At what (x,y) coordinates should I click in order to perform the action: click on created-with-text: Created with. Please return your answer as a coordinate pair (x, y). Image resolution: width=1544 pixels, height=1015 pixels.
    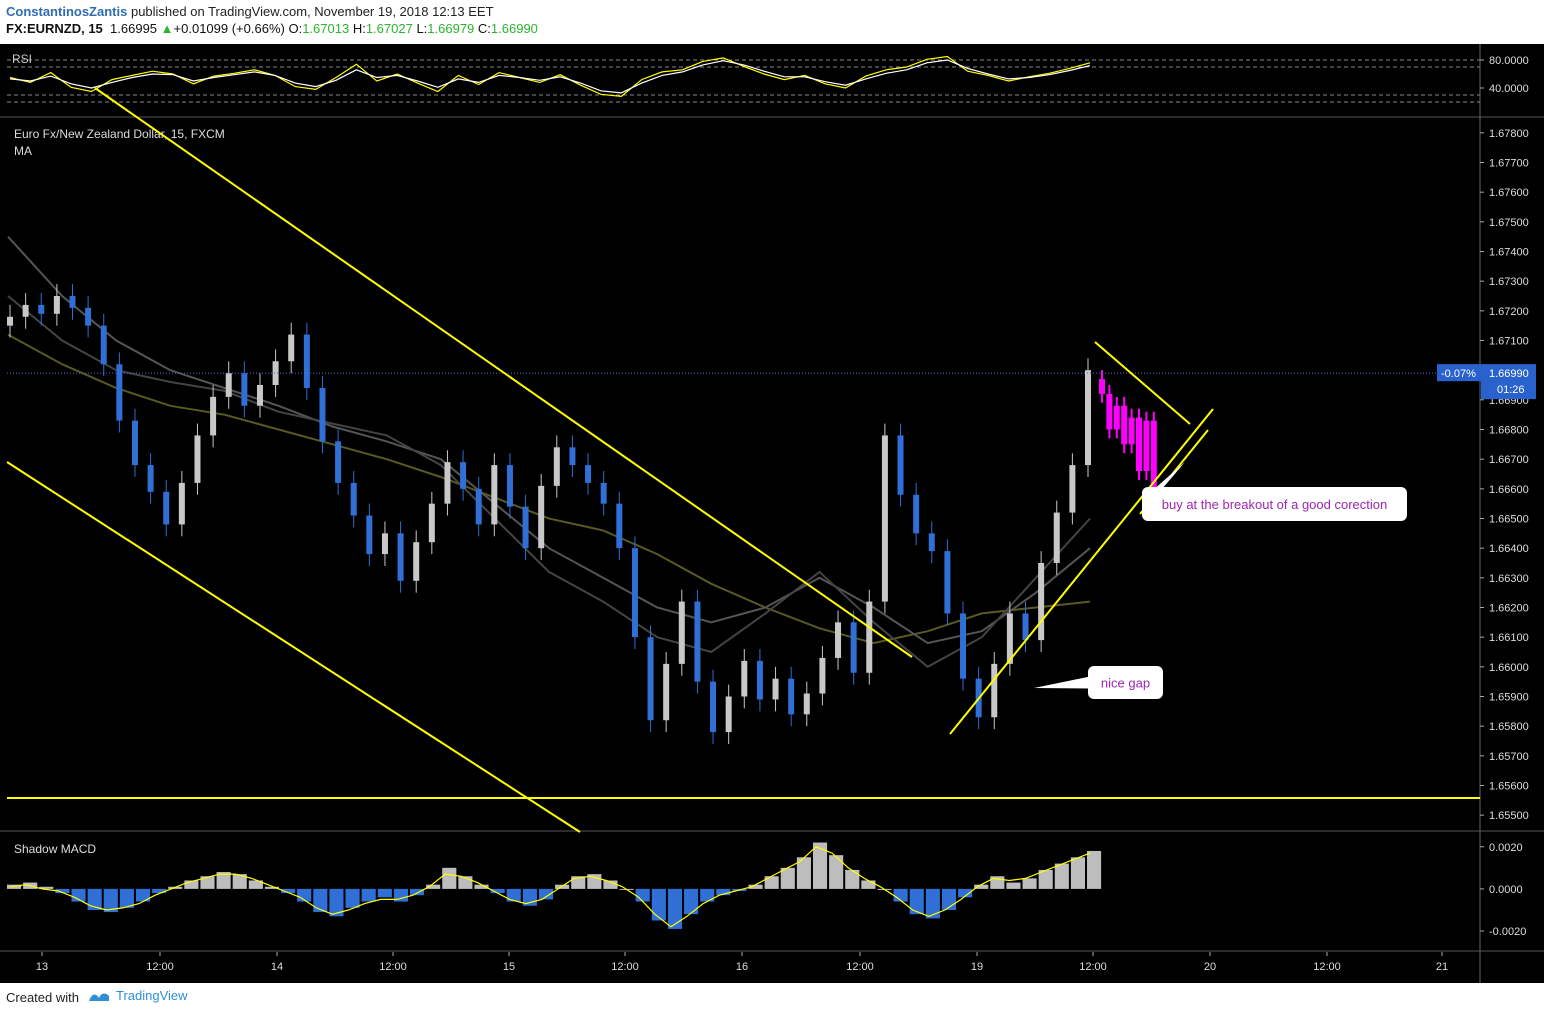
    Looking at the image, I should click on (42, 997).